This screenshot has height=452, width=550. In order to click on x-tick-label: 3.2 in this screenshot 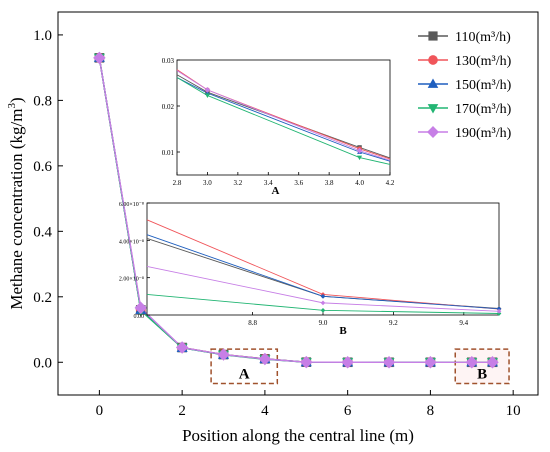, I will do `click(237, 183)`.